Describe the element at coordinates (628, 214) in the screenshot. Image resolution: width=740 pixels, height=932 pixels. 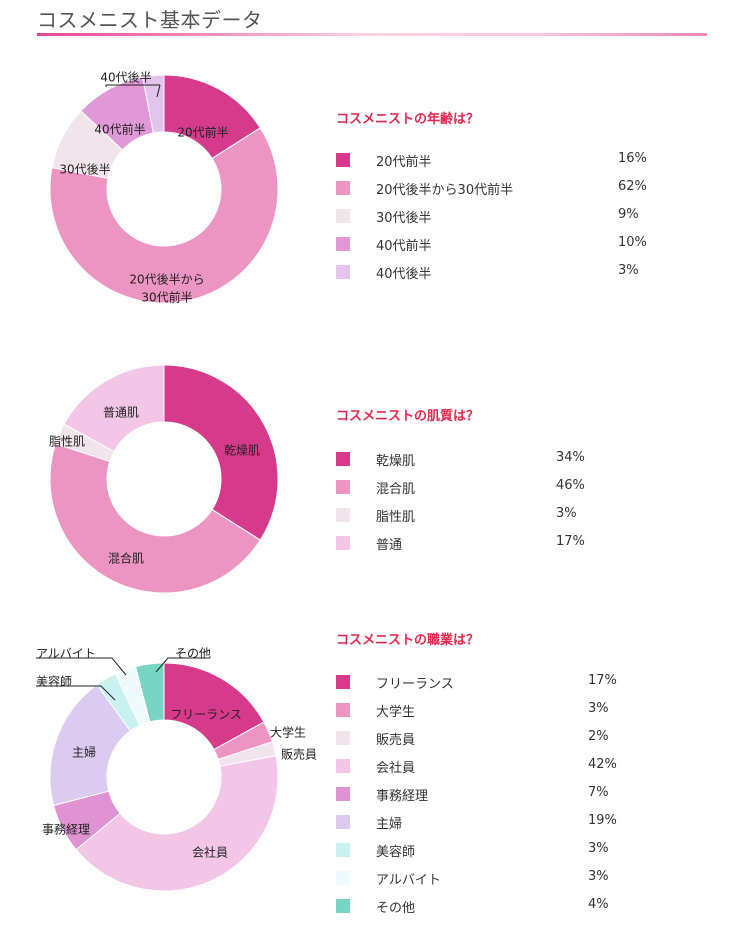
I see `legend-percent: 9%` at that location.